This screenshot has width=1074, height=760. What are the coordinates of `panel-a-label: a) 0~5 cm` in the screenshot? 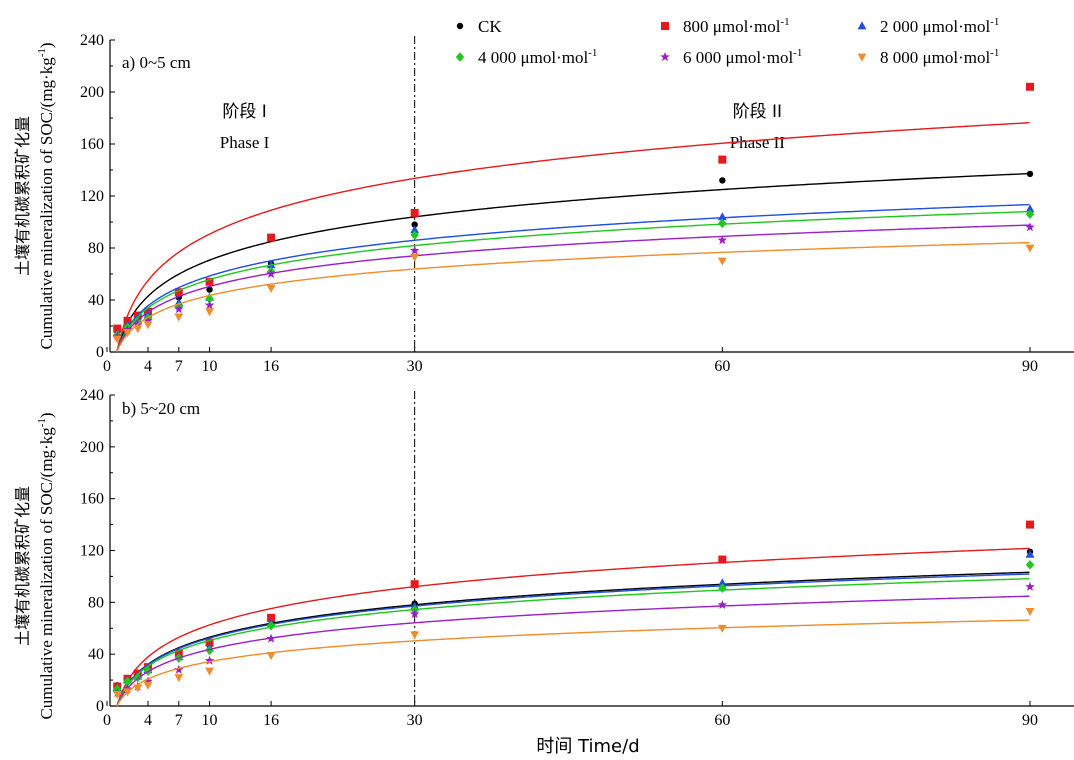 It's located at (156, 62).